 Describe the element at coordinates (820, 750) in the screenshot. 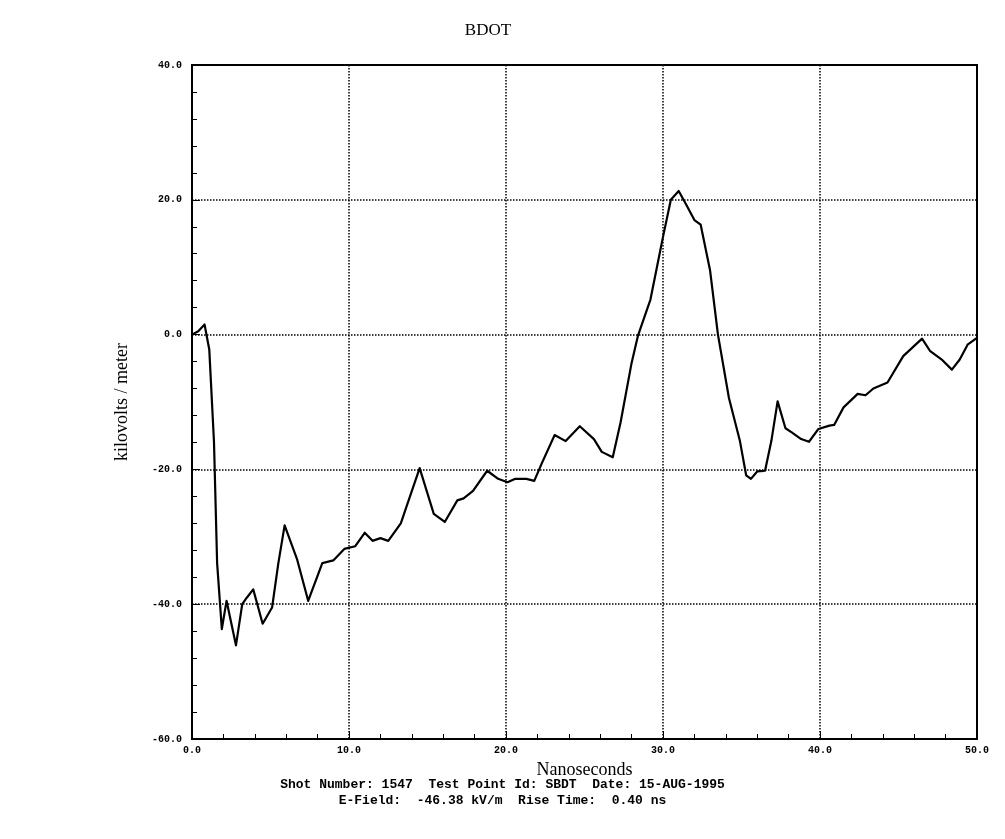

I see `x-tick-label: 40.0` at that location.